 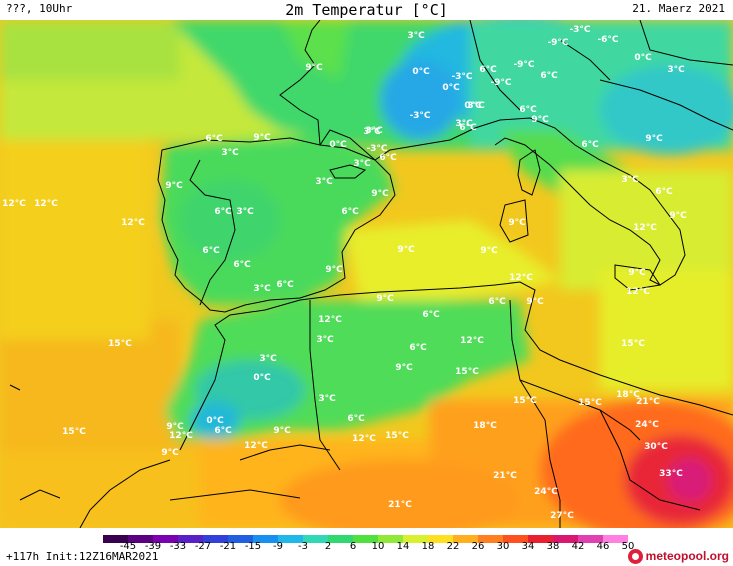 What do you see at coordinates (678, 8) in the screenshot?
I see `valid-date: 21. Maerz 2021` at bounding box center [678, 8].